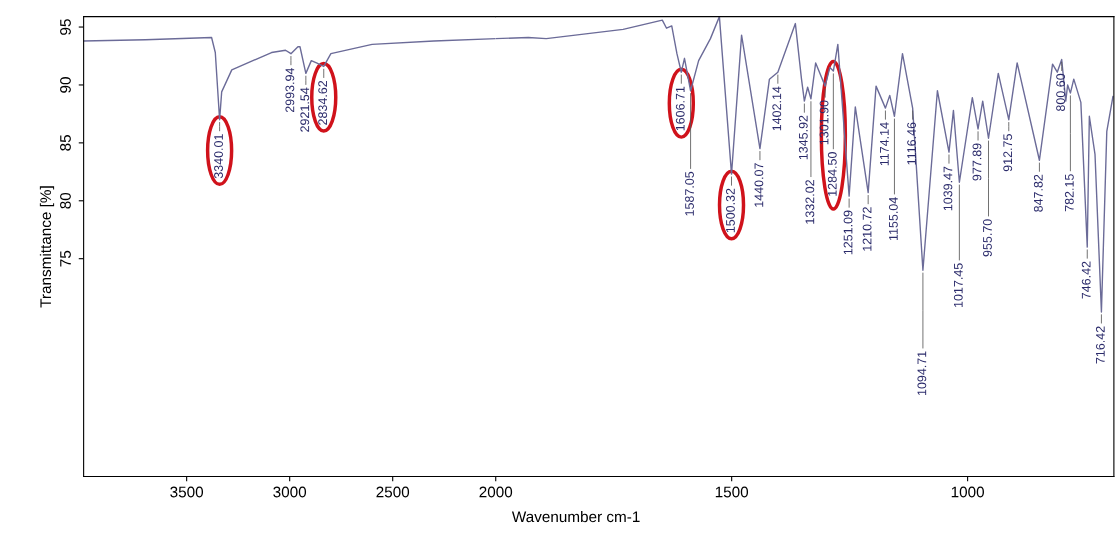 The image size is (1115, 554). What do you see at coordinates (290, 90) in the screenshot?
I see `annotation: 2993.94` at bounding box center [290, 90].